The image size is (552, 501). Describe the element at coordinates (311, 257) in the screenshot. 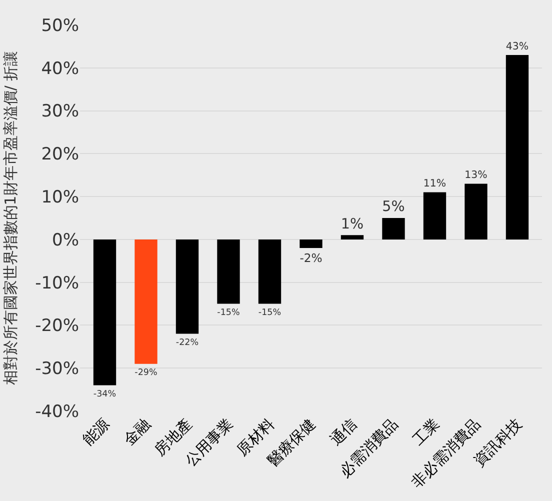

I see `data-label: -2%` at that location.